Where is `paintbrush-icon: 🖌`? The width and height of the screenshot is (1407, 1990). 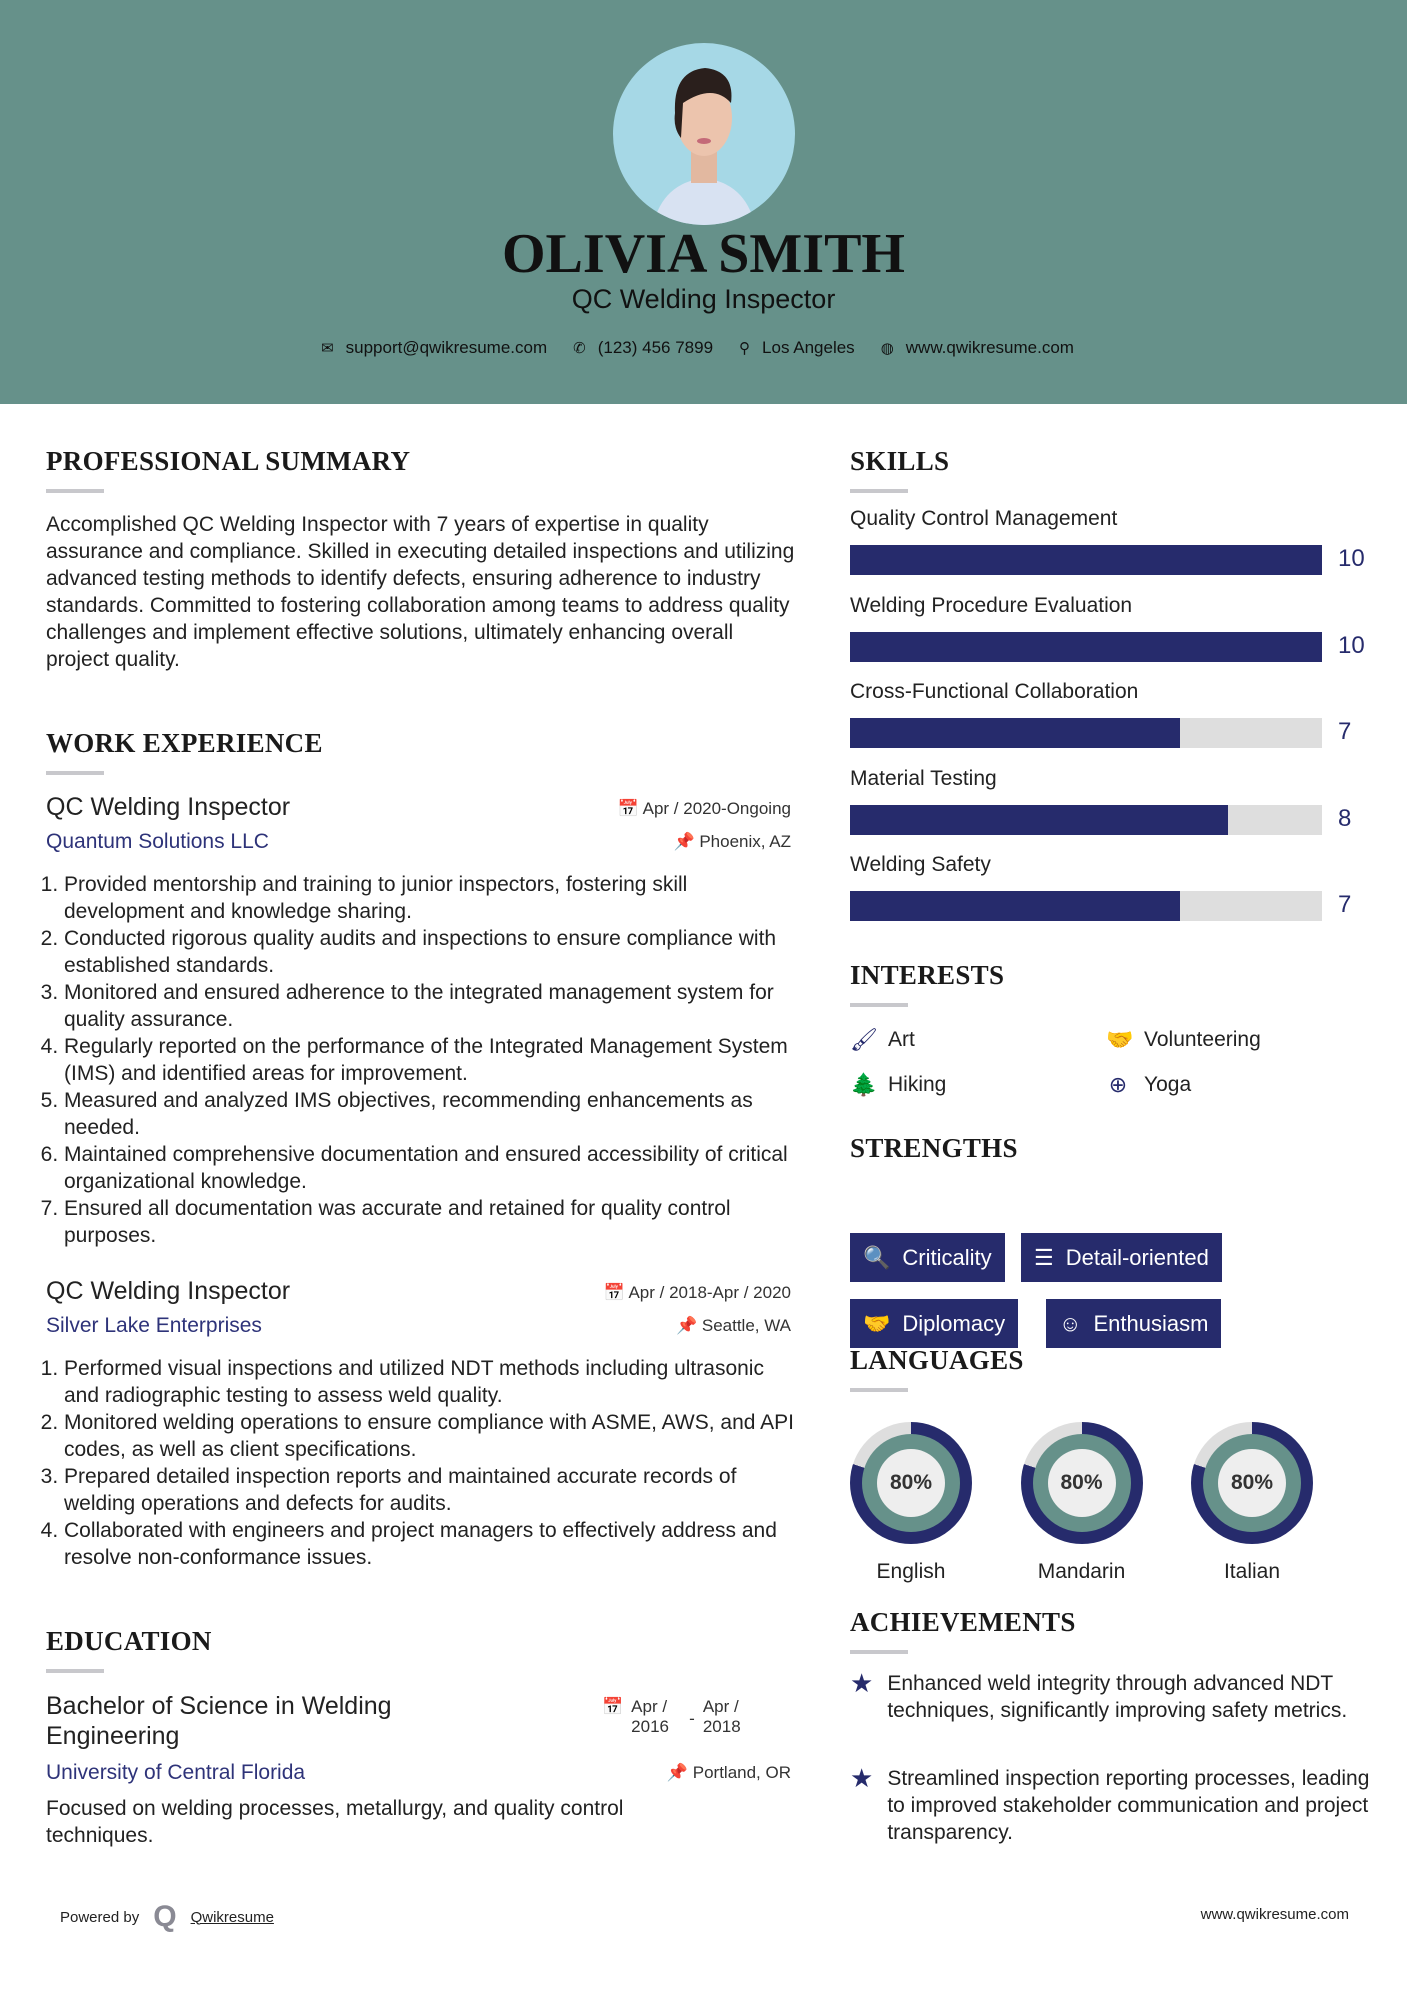
paintbrush-icon: 🖌 is located at coordinates (864, 1039).